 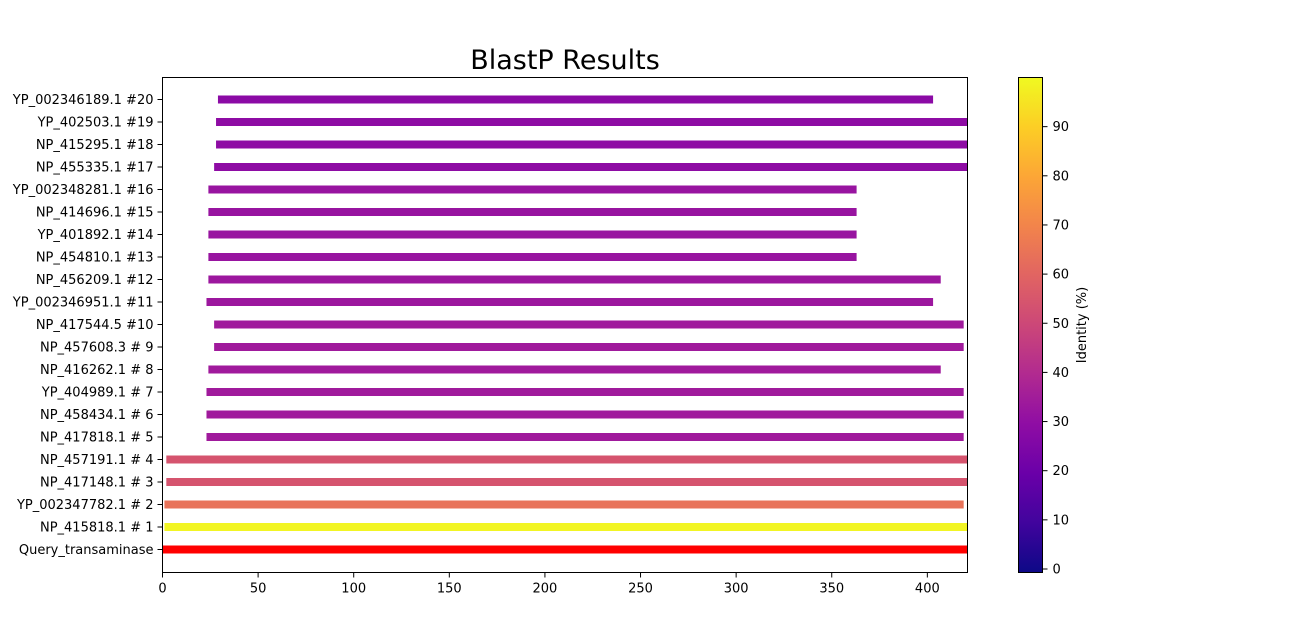 I want to click on colorbar-frame, so click(x=1030, y=325).